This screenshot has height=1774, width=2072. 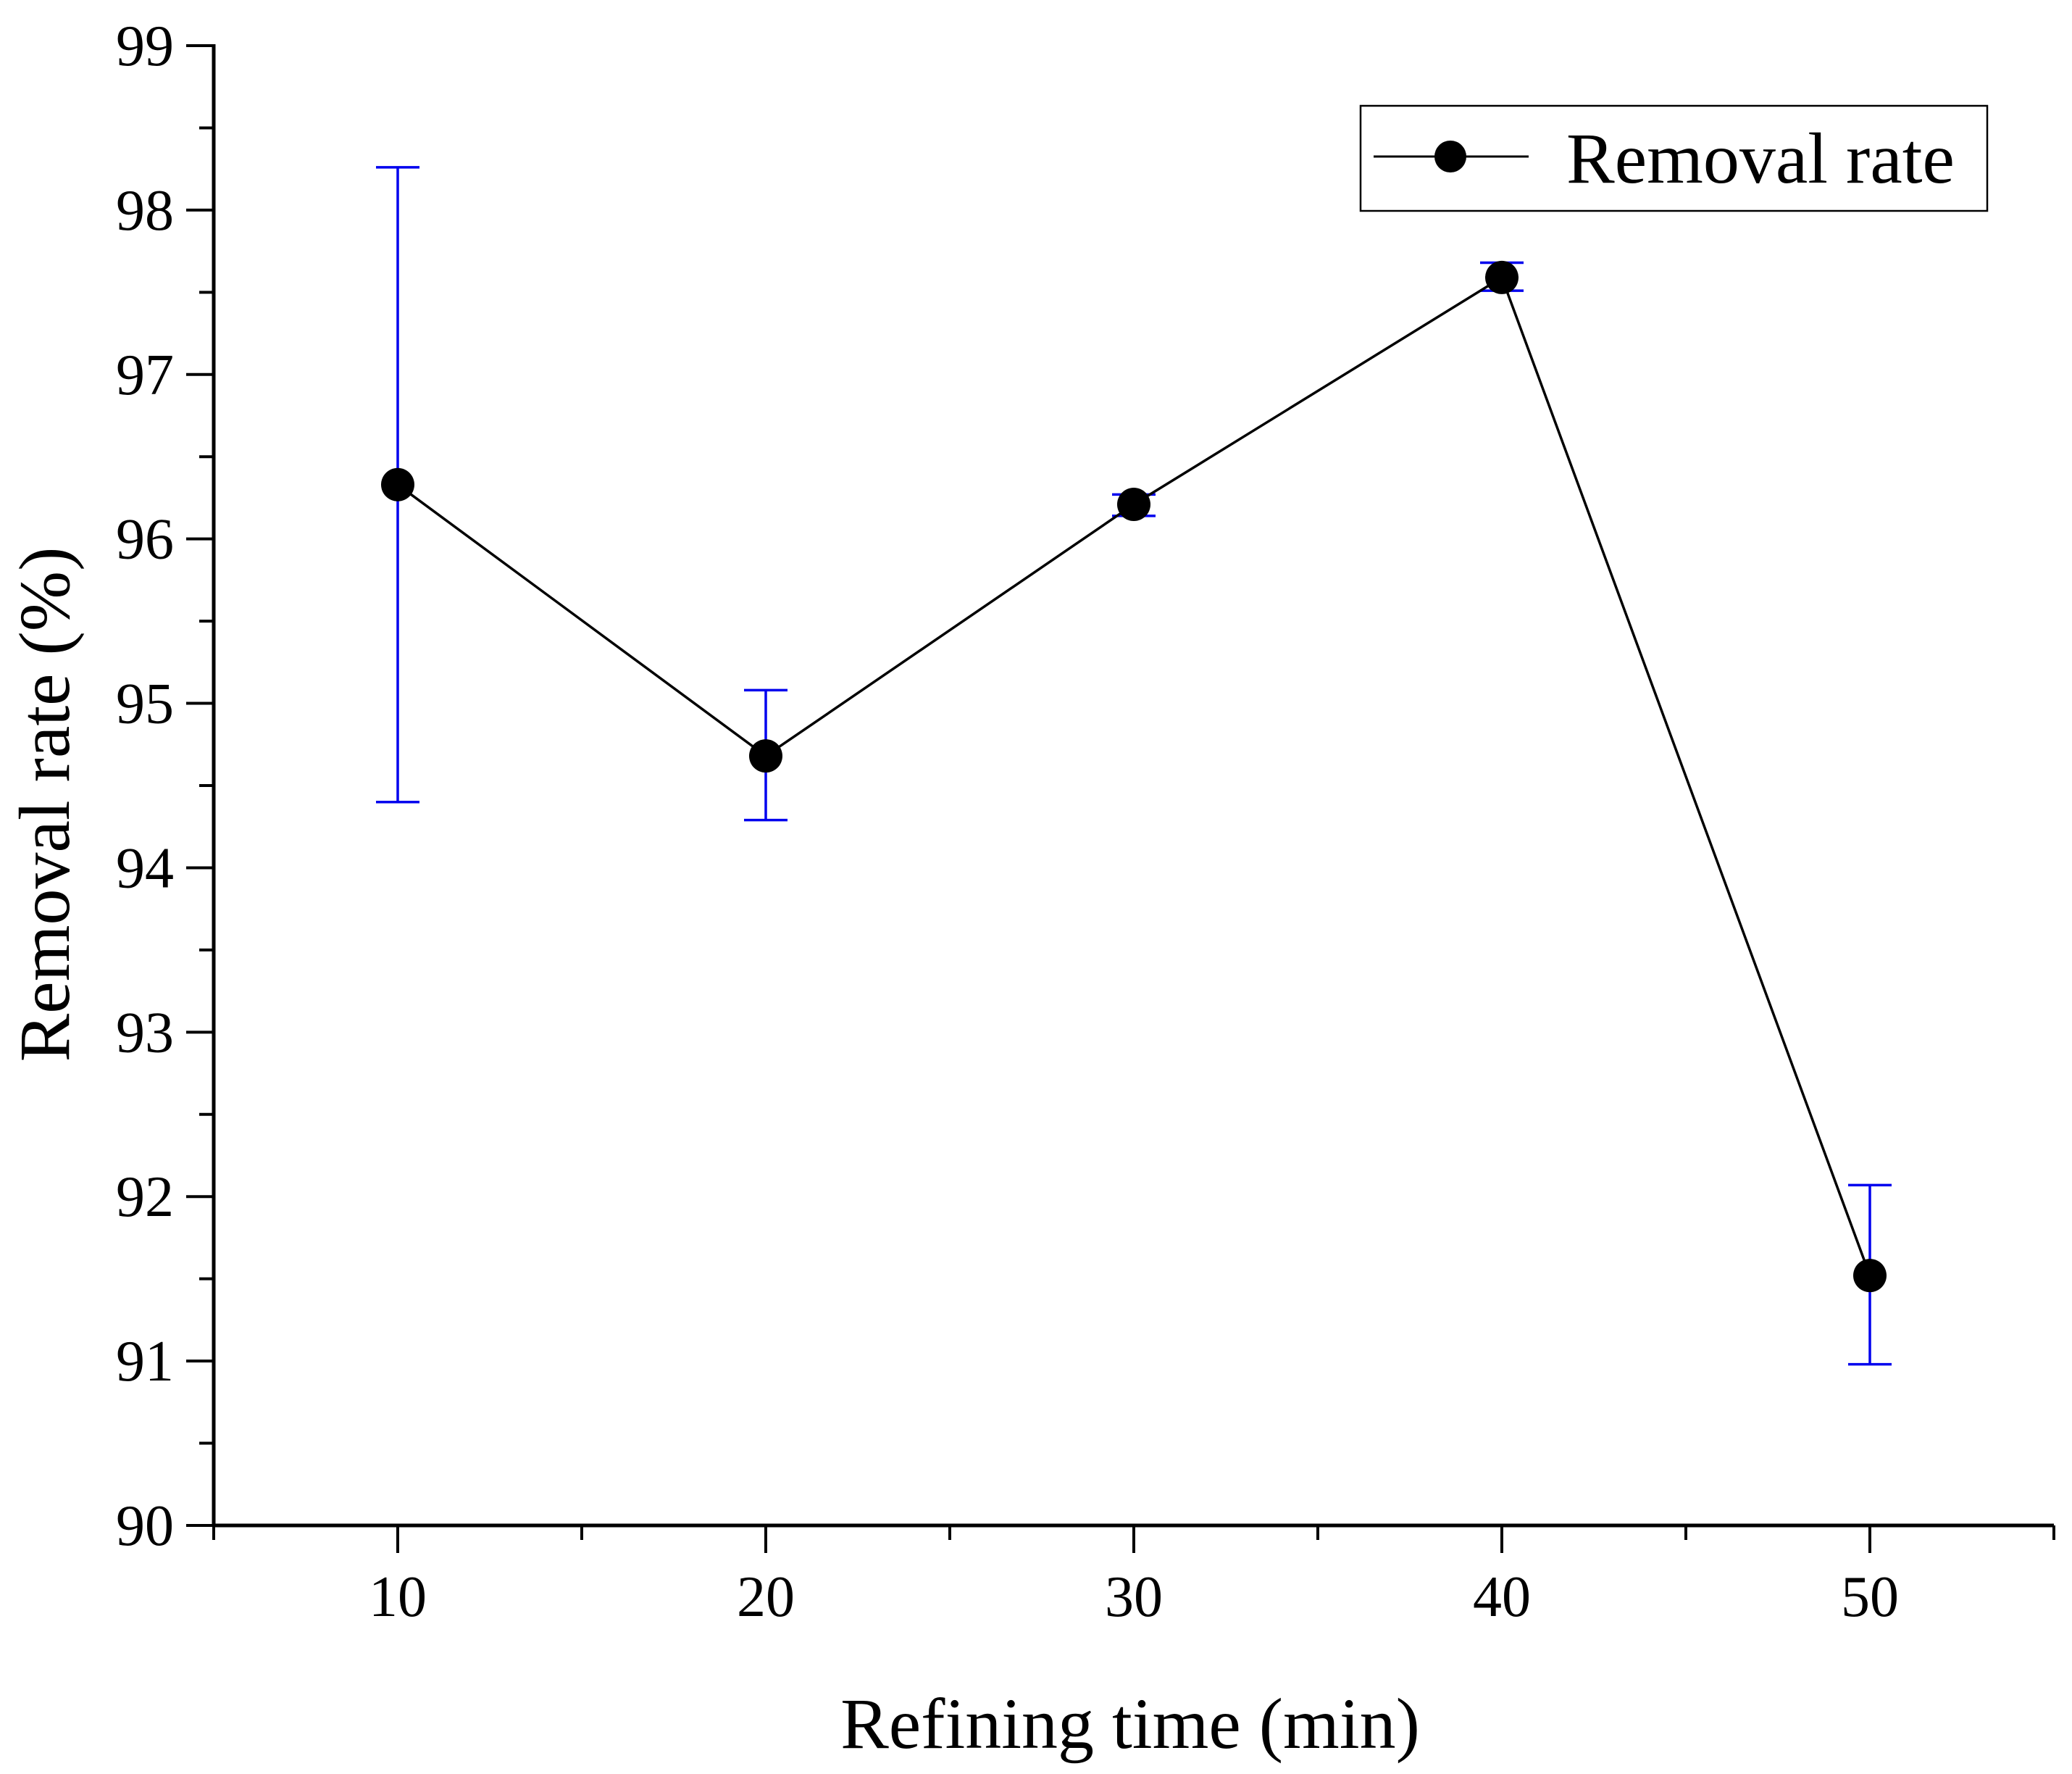 I want to click on y-tick-label: 95, so click(x=145, y=704).